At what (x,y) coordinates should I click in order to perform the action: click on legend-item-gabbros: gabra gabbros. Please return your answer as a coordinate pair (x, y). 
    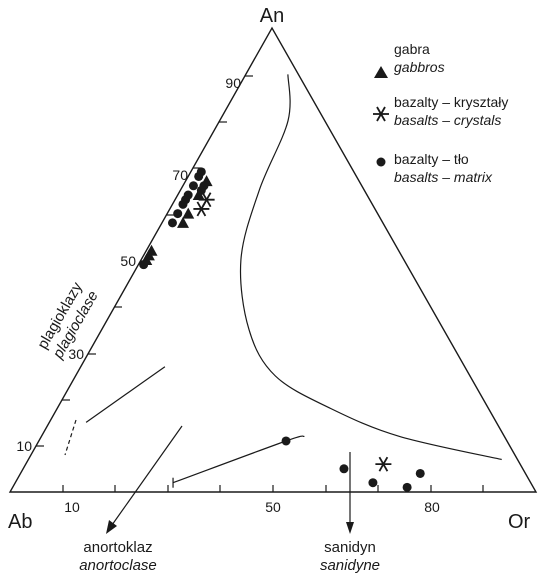
    Looking at the image, I should click on (409, 59).